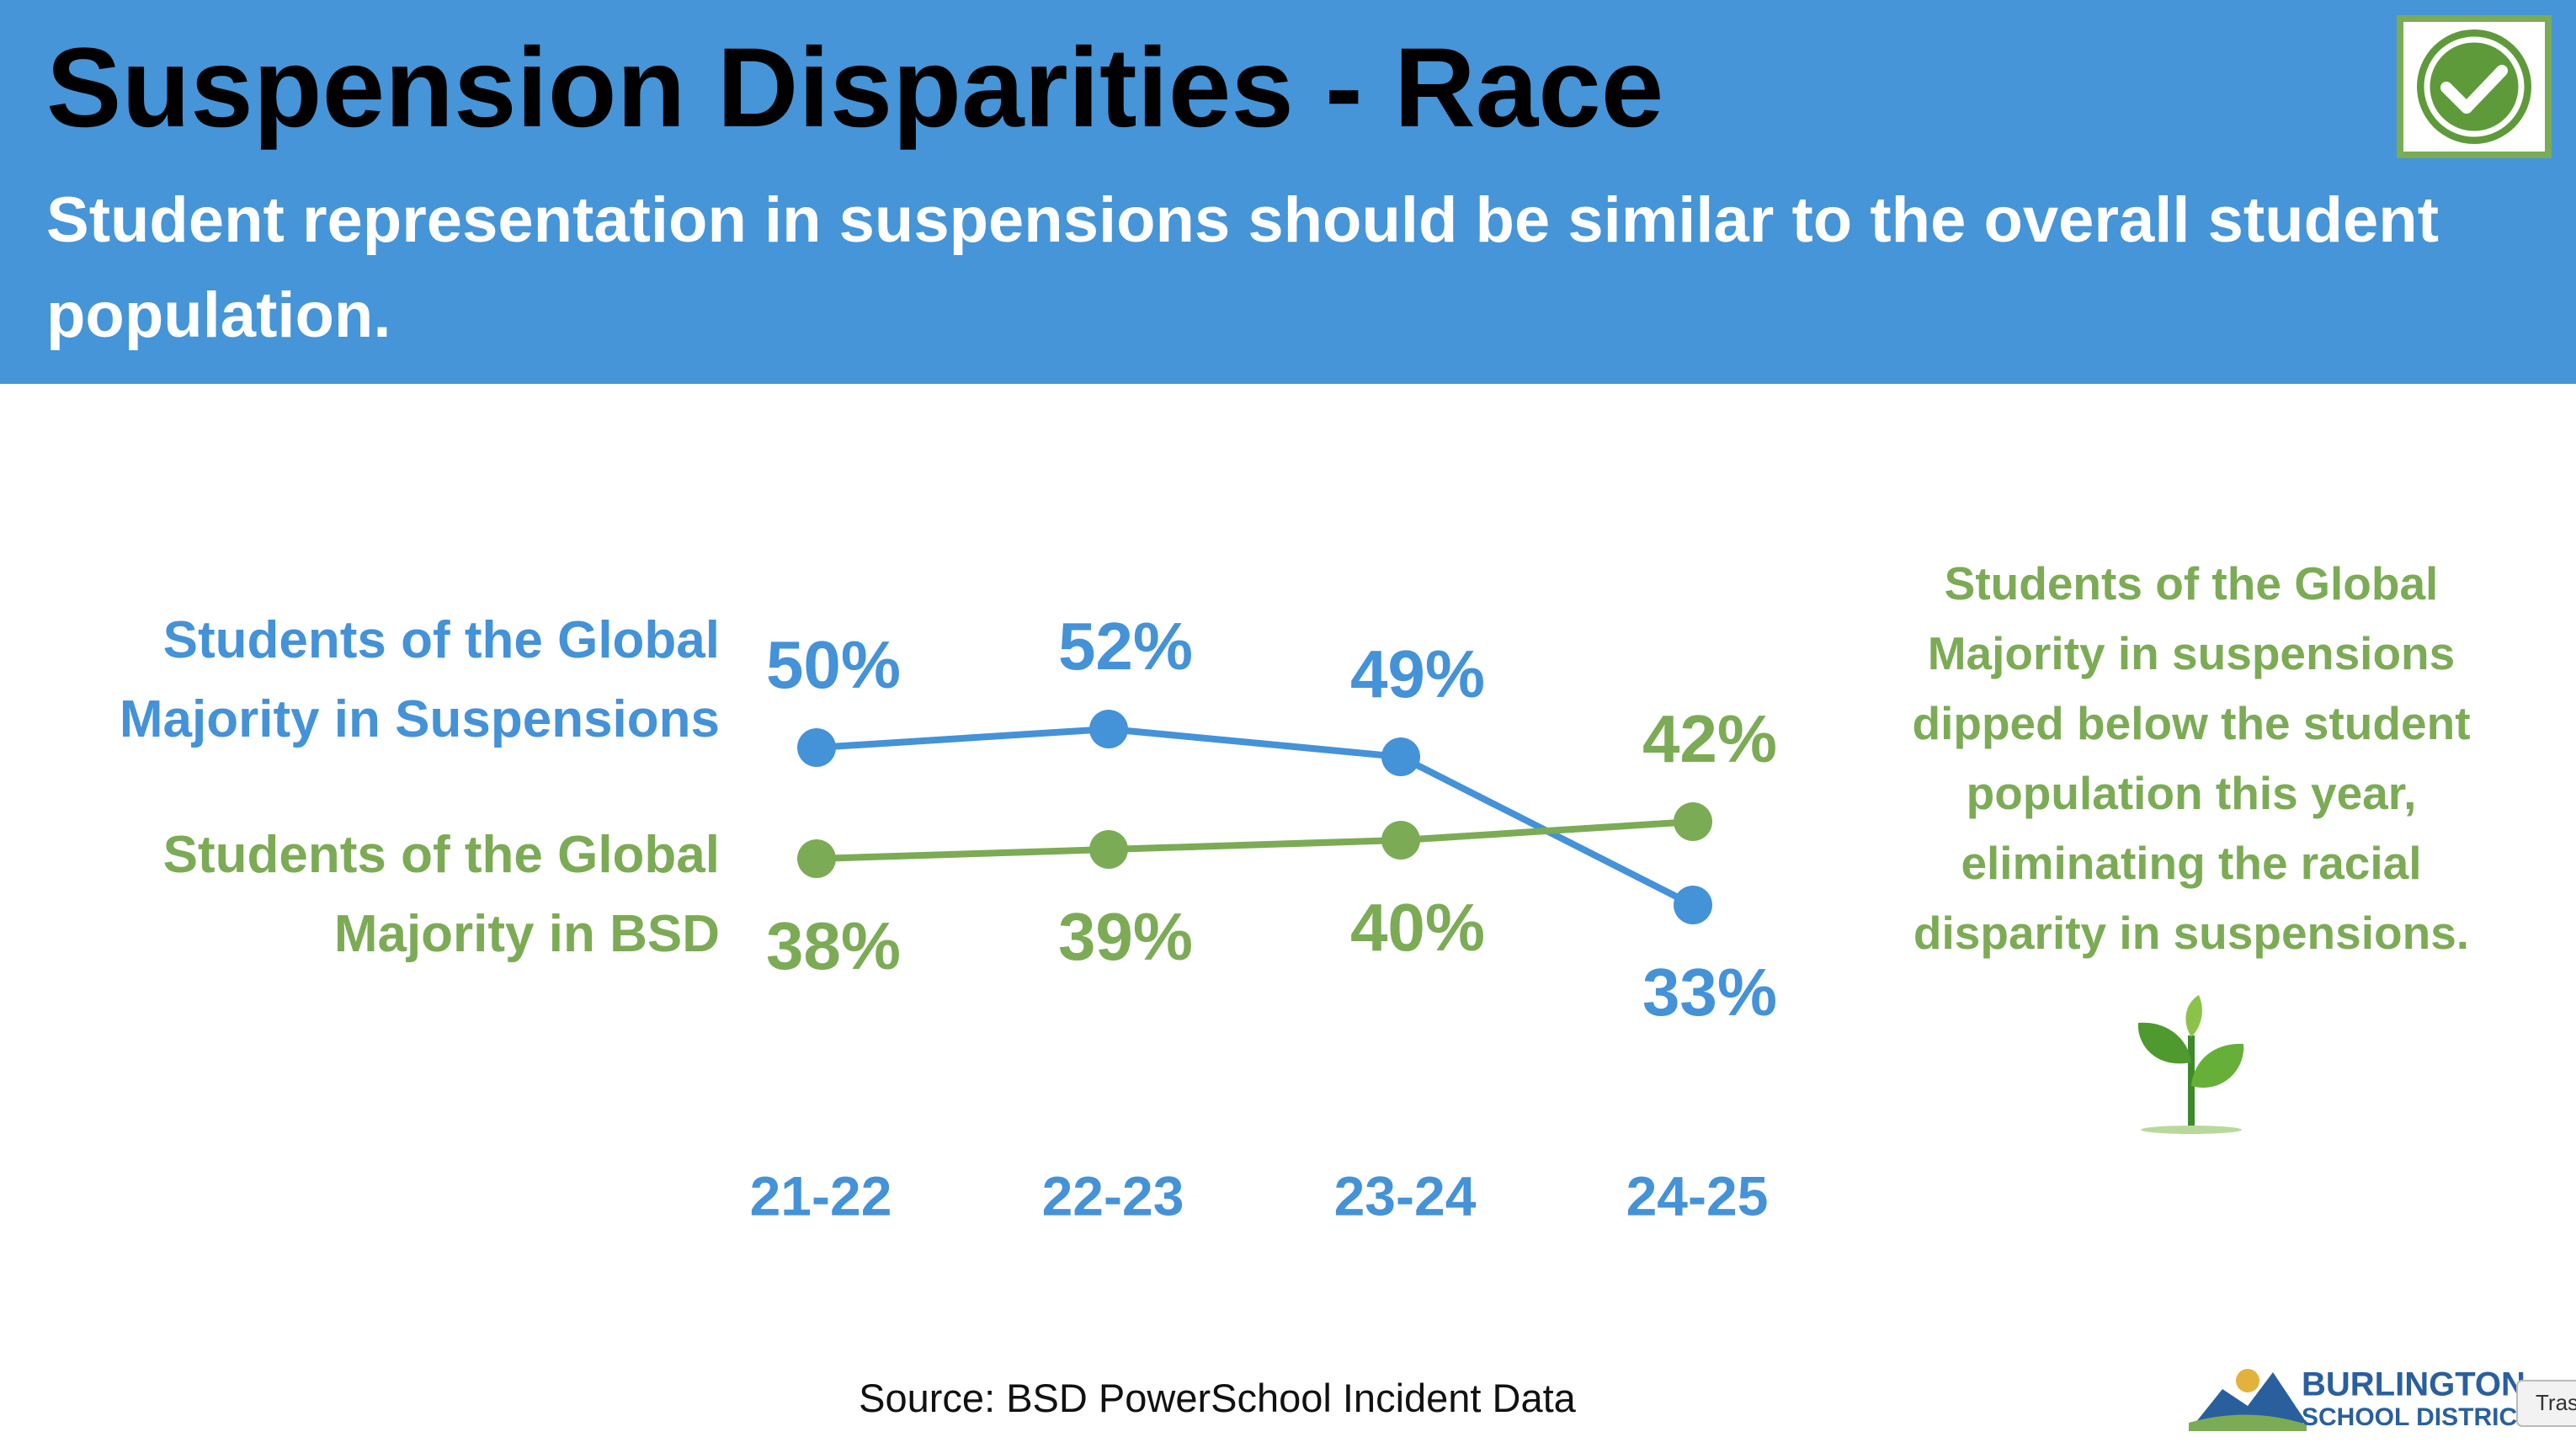  Describe the element at coordinates (1710, 738) in the screenshot. I see `data-label: 42%` at that location.